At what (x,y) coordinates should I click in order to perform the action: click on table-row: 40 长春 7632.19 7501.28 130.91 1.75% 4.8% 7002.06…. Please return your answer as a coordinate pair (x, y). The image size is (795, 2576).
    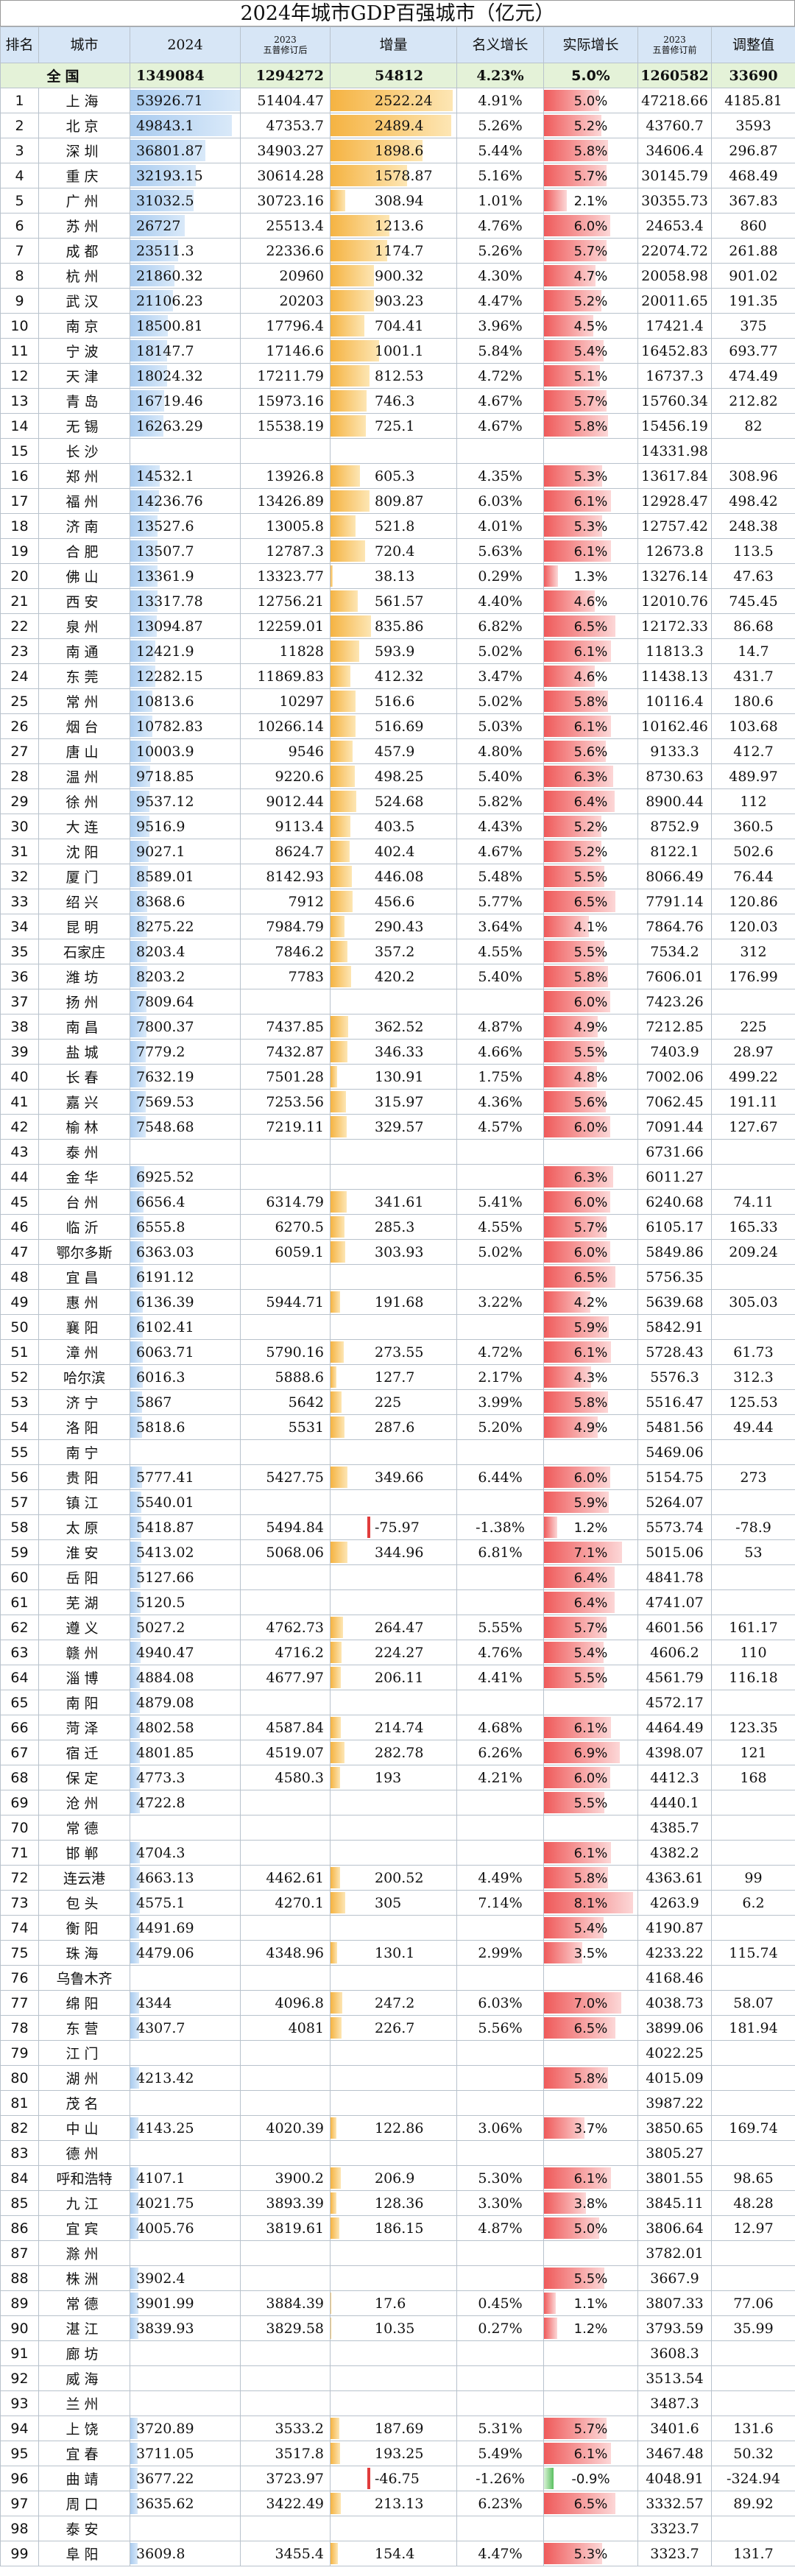
    Looking at the image, I should click on (397, 1077).